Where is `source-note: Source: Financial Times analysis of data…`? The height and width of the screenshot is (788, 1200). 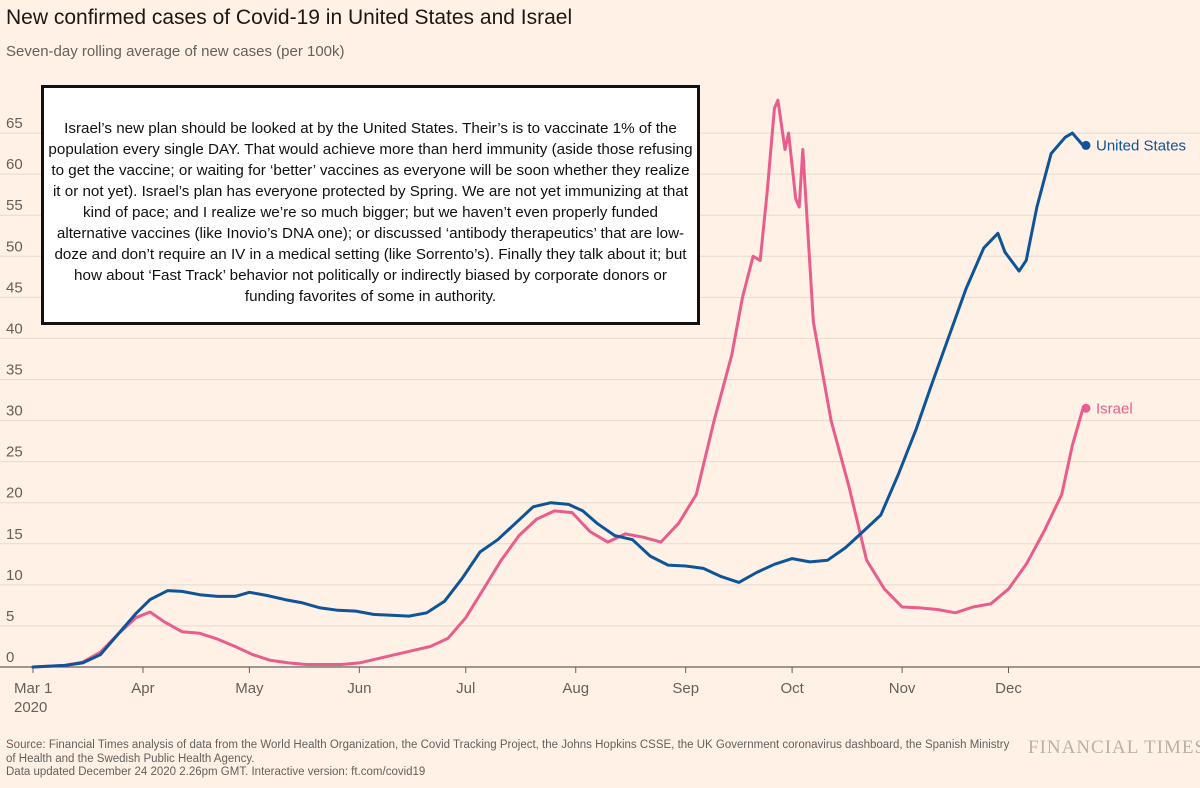 source-note: Source: Financial Times analysis of data… is located at coordinates (511, 759).